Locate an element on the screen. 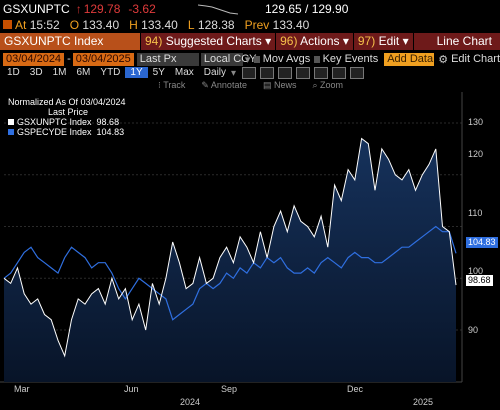  period-1y: 1Y is located at coordinates (136, 73).